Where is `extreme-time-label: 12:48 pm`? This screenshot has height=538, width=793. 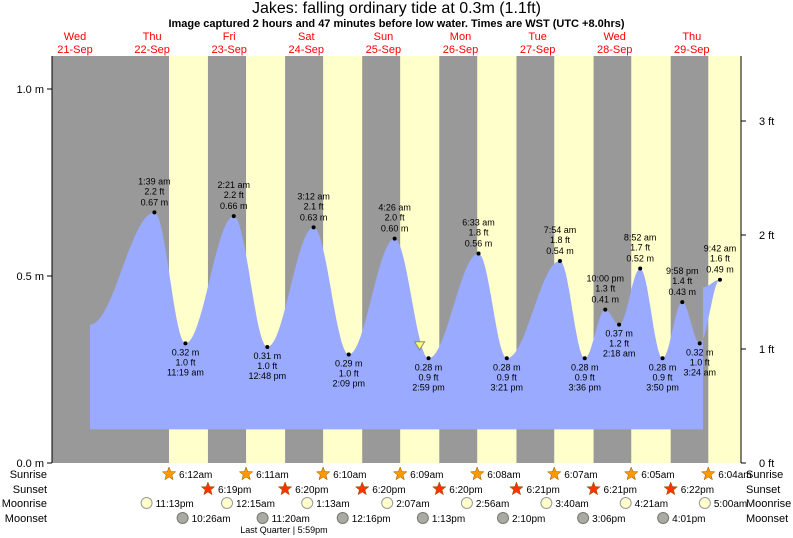
extreme-time-label: 12:48 pm is located at coordinates (268, 376).